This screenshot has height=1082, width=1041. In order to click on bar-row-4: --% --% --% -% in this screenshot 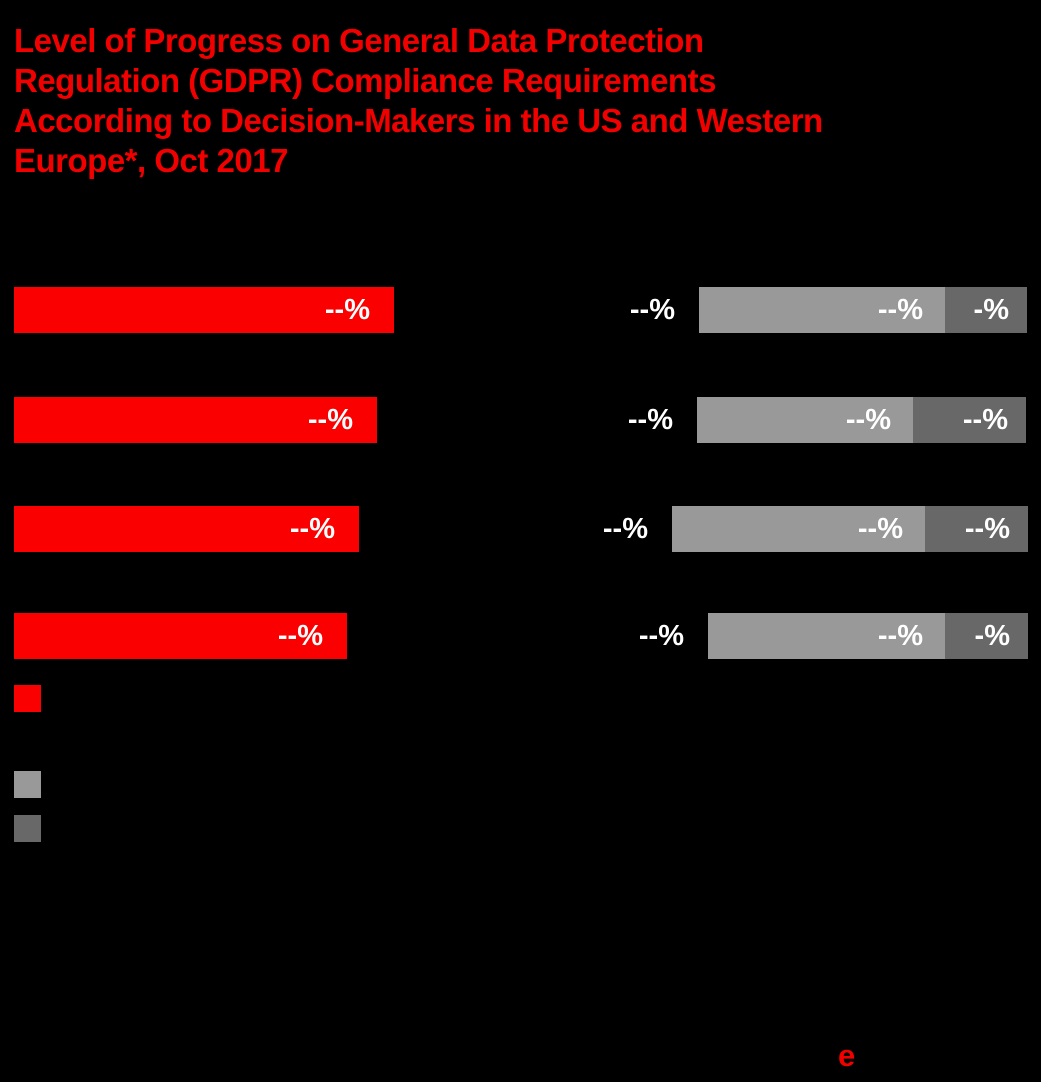, I will do `click(521, 636)`.